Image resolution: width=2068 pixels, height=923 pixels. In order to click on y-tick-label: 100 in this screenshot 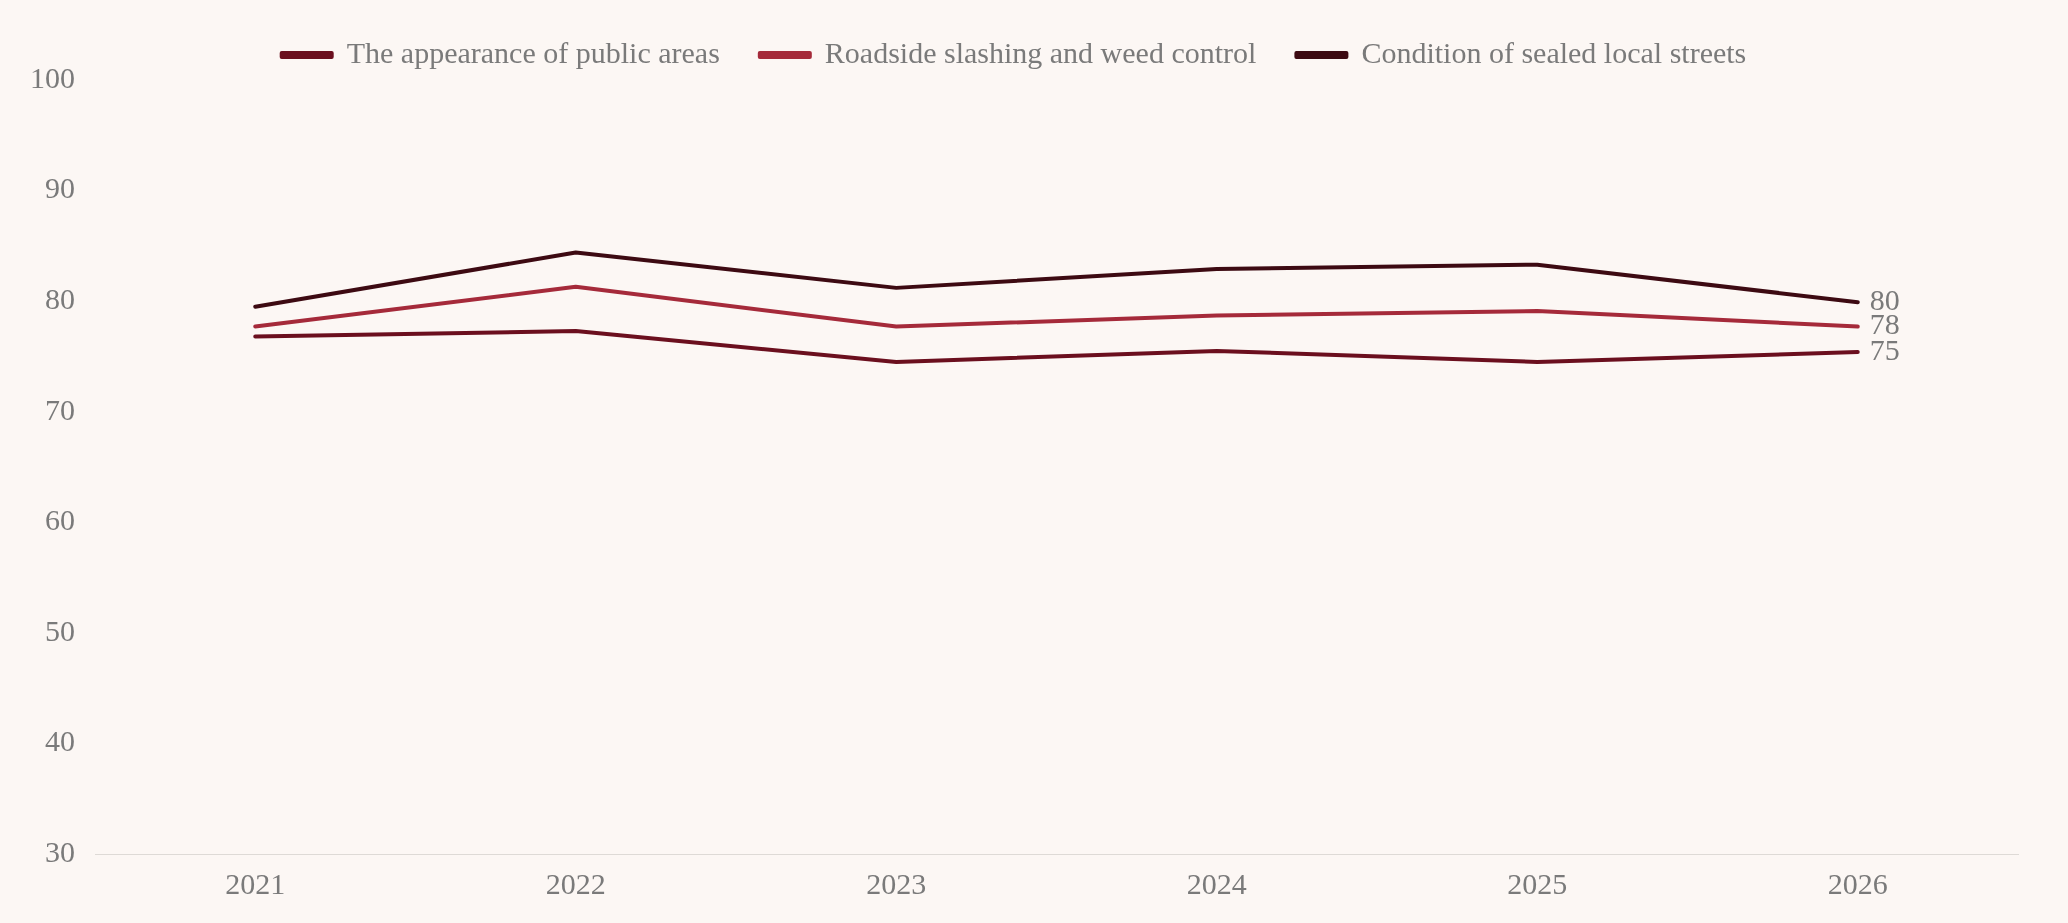, I will do `click(52, 77)`.